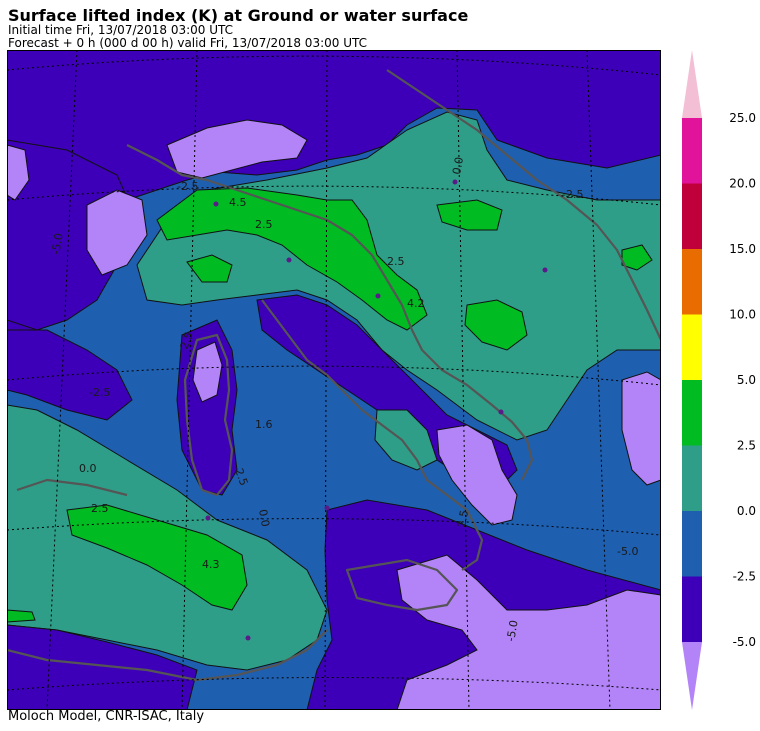 The height and width of the screenshot is (731, 760). I want to click on green-region-balkans, so click(469, 215).